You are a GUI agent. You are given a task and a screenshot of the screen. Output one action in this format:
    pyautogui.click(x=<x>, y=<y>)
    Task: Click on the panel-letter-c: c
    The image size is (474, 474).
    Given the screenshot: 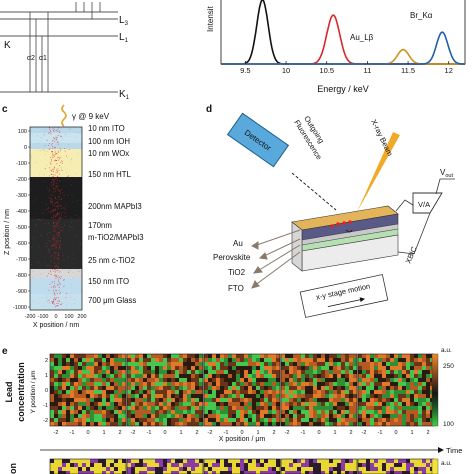 What is the action you would take?
    pyautogui.click(x=5, y=109)
    